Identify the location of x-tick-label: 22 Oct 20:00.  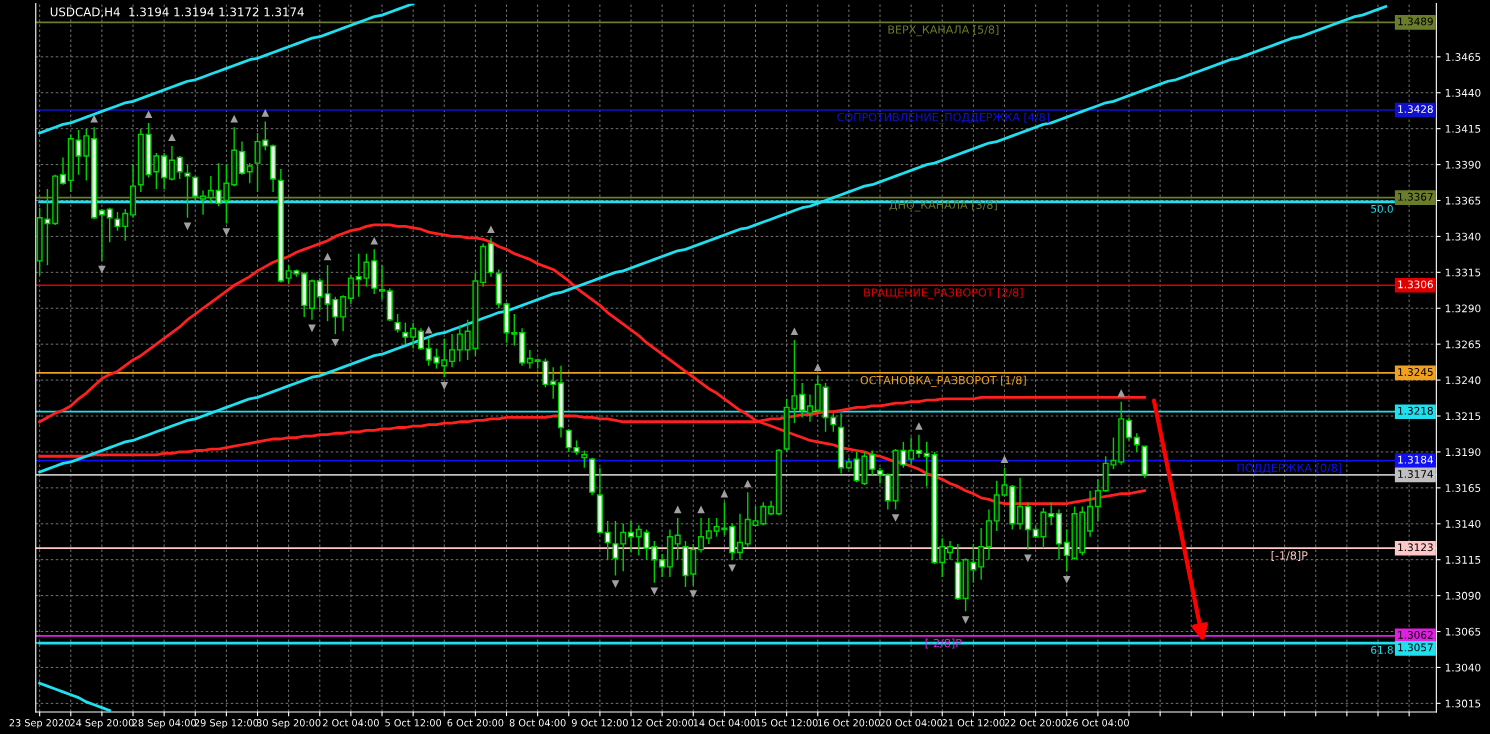
(1035, 723).